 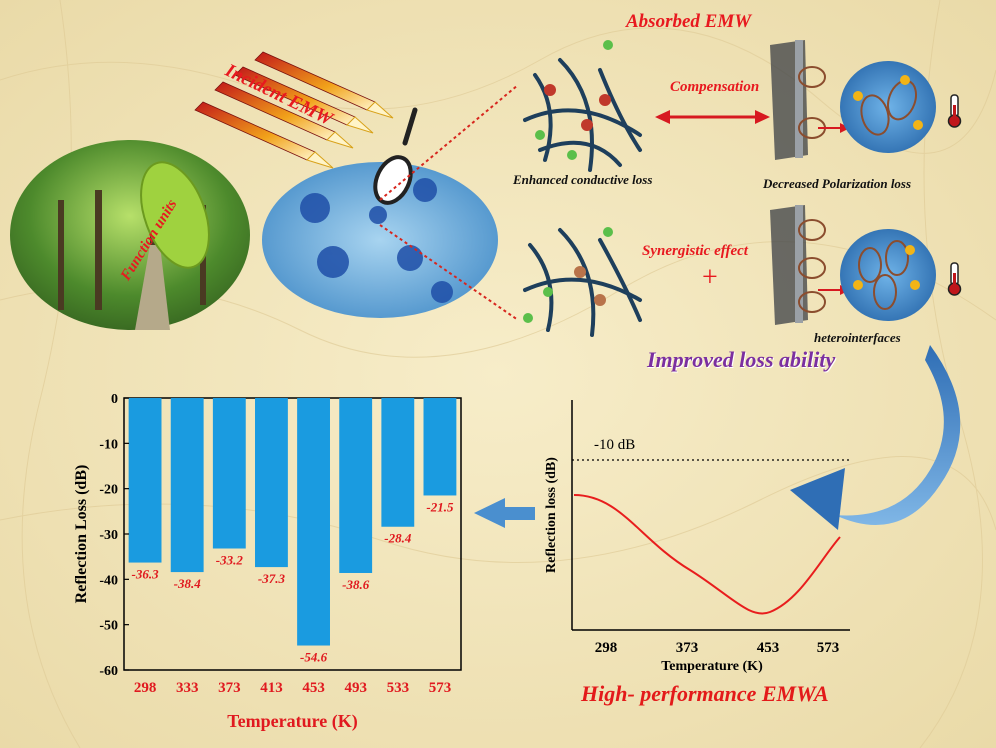 What do you see at coordinates (108, 444) in the screenshot?
I see `y-tick-label: -10` at bounding box center [108, 444].